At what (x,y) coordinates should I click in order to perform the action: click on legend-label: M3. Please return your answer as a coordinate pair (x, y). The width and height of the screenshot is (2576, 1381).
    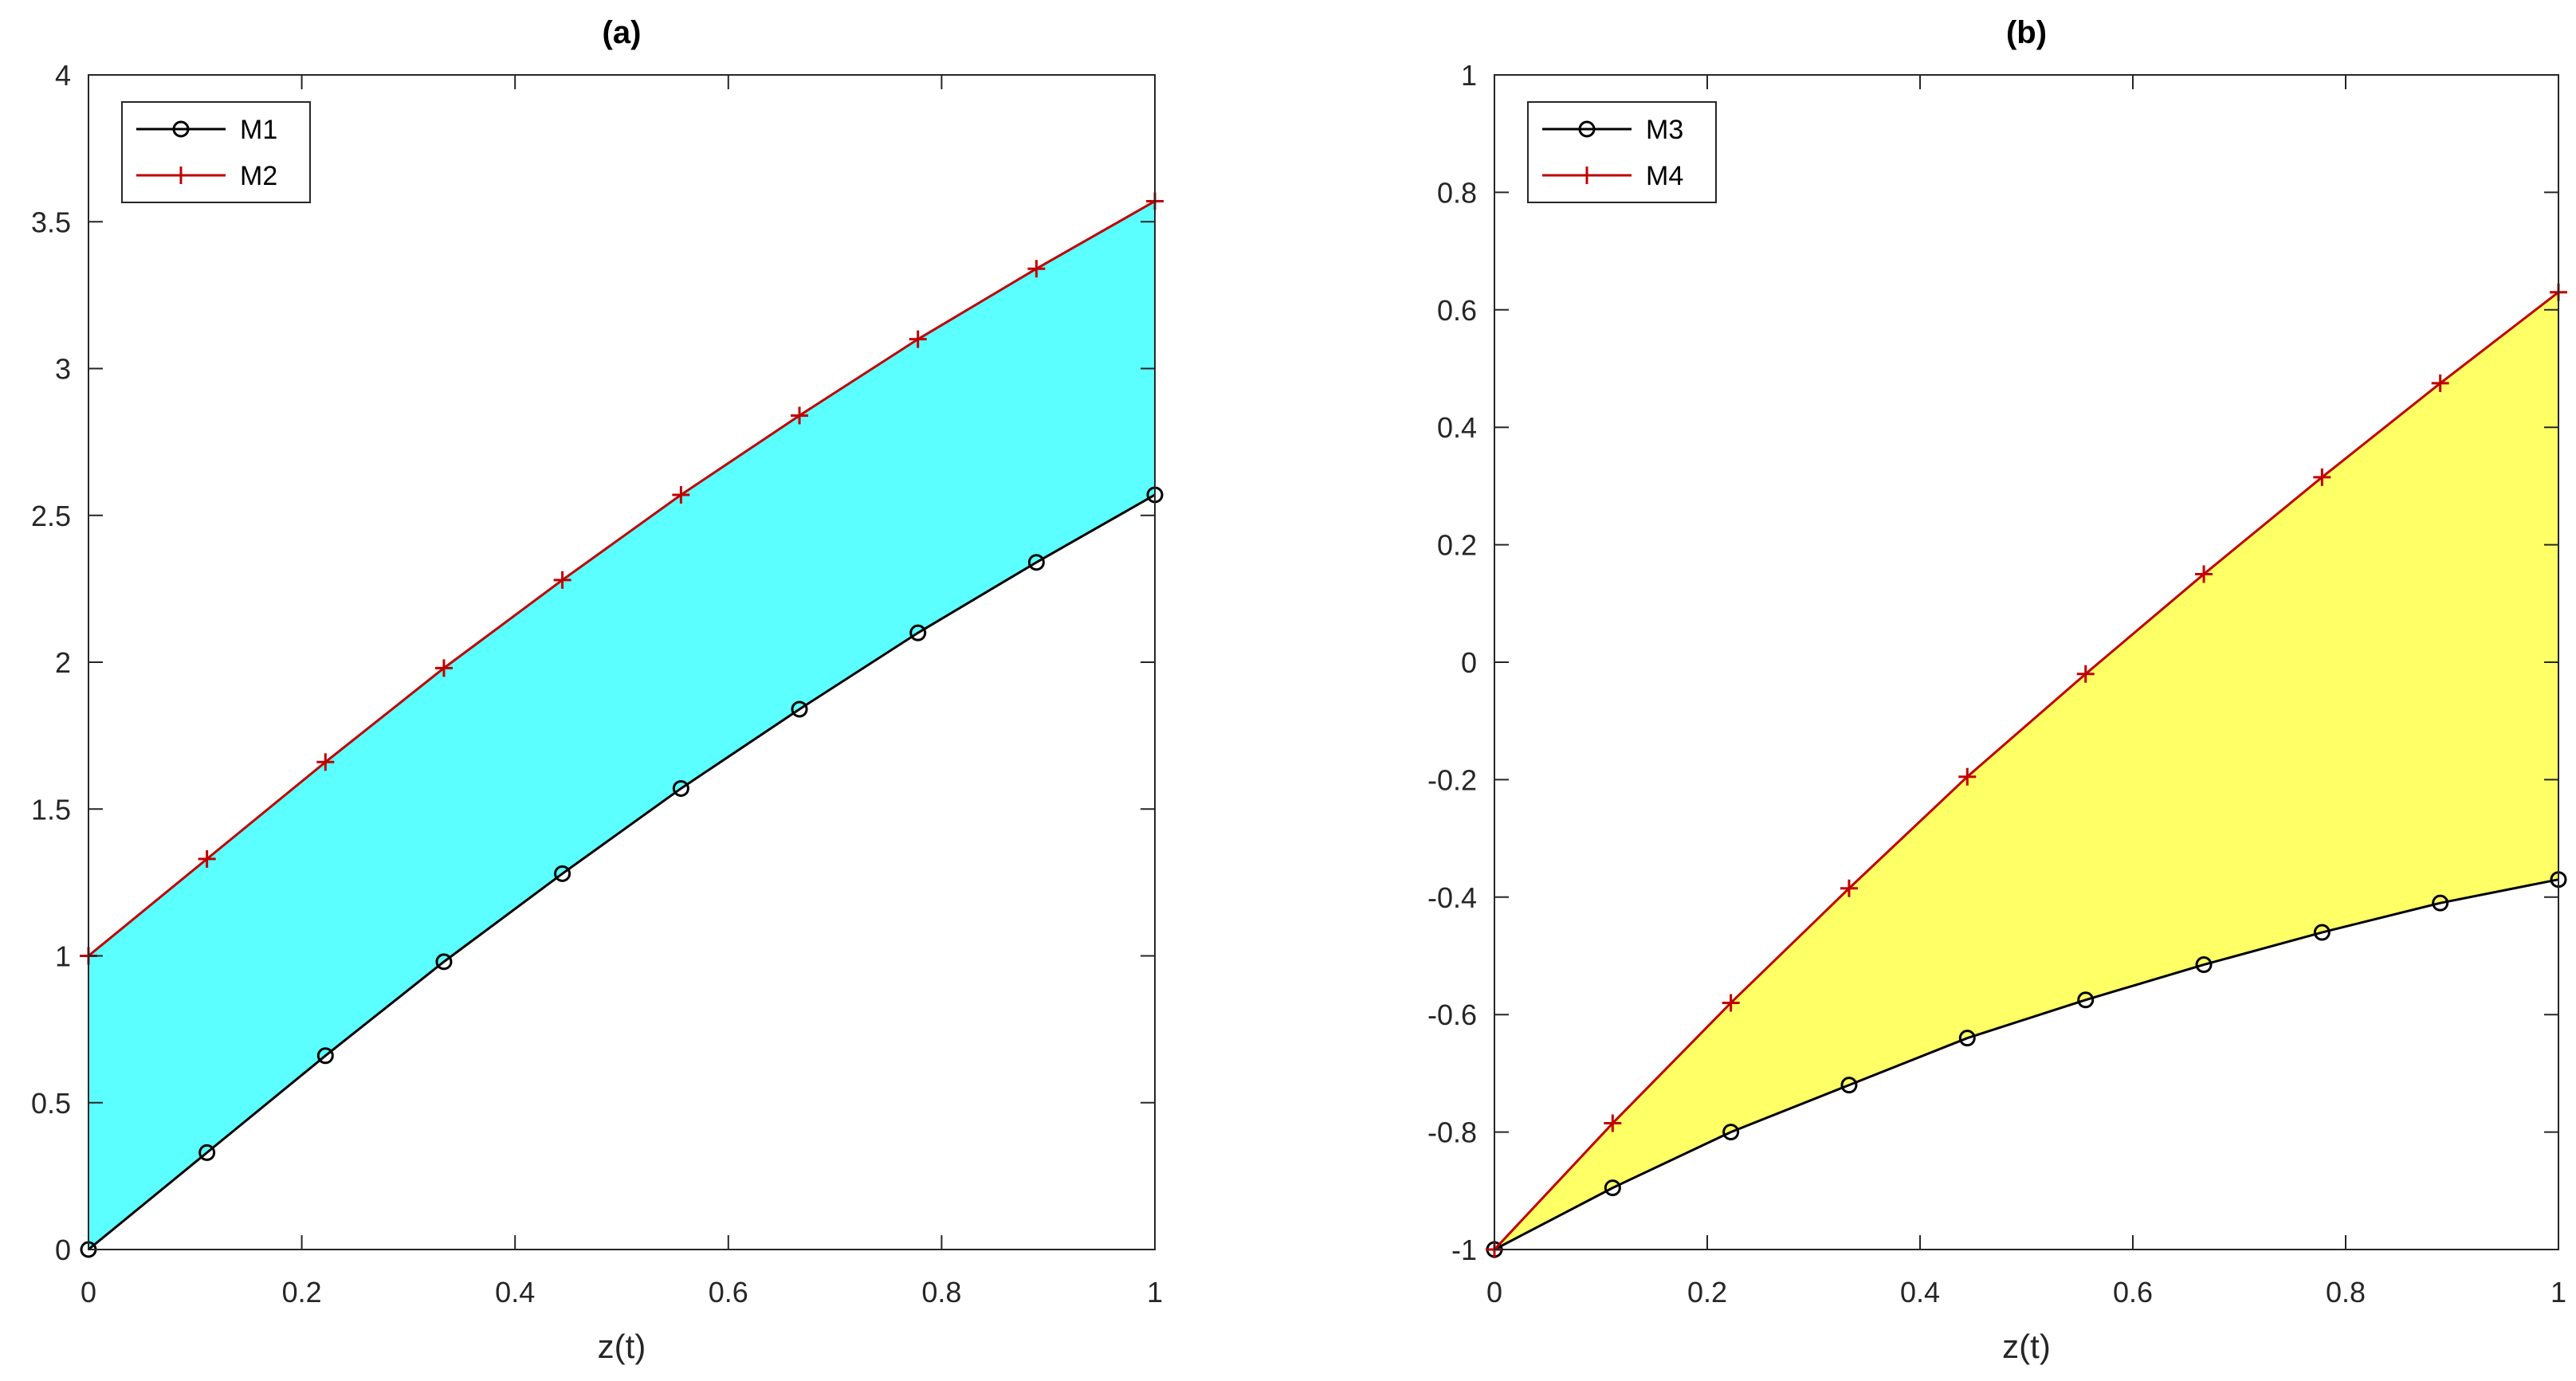
    Looking at the image, I should click on (1664, 130).